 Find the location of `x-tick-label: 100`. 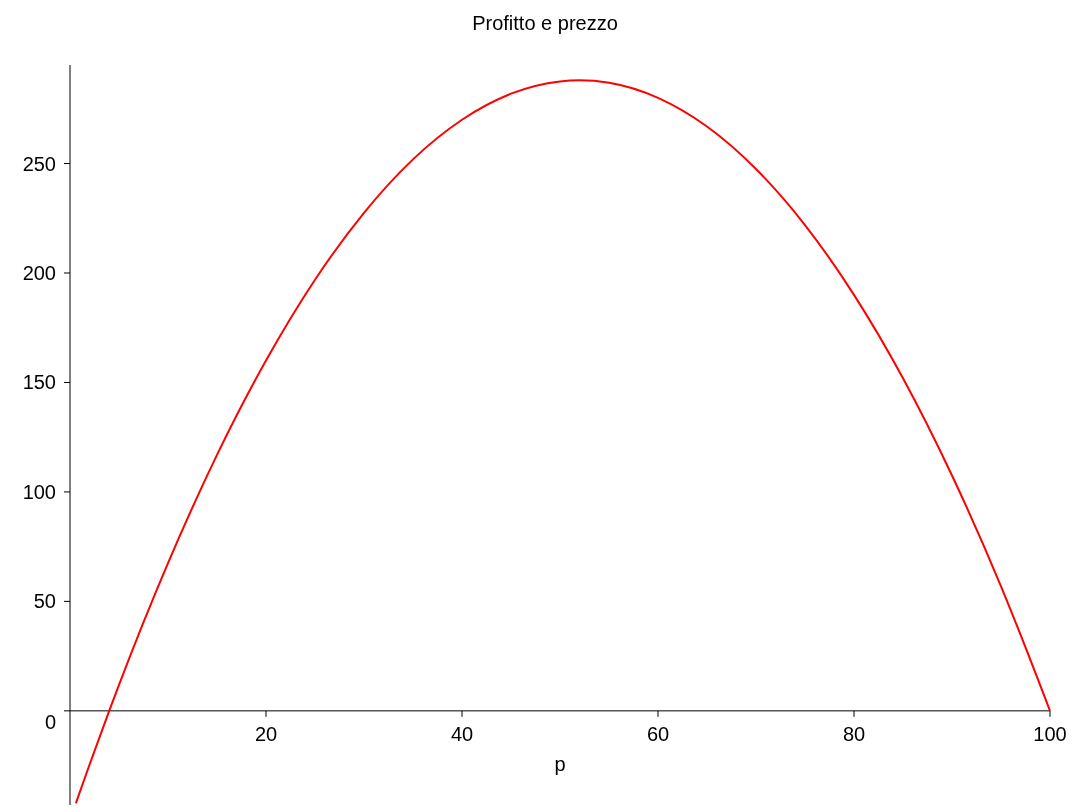

x-tick-label: 100 is located at coordinates (1050, 733).